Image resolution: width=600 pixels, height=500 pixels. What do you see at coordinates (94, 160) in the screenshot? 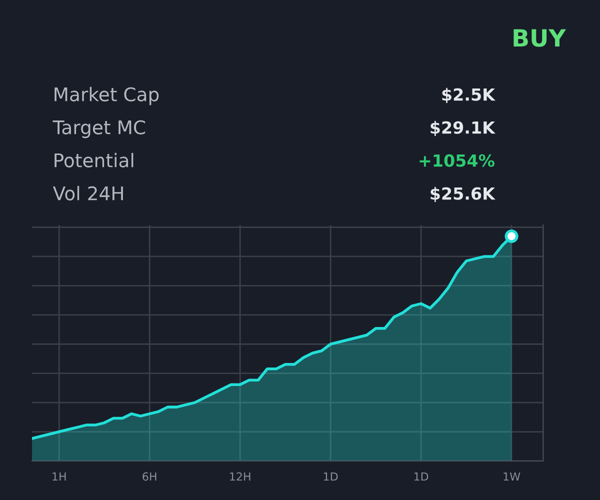
I see `text: Potential` at bounding box center [94, 160].